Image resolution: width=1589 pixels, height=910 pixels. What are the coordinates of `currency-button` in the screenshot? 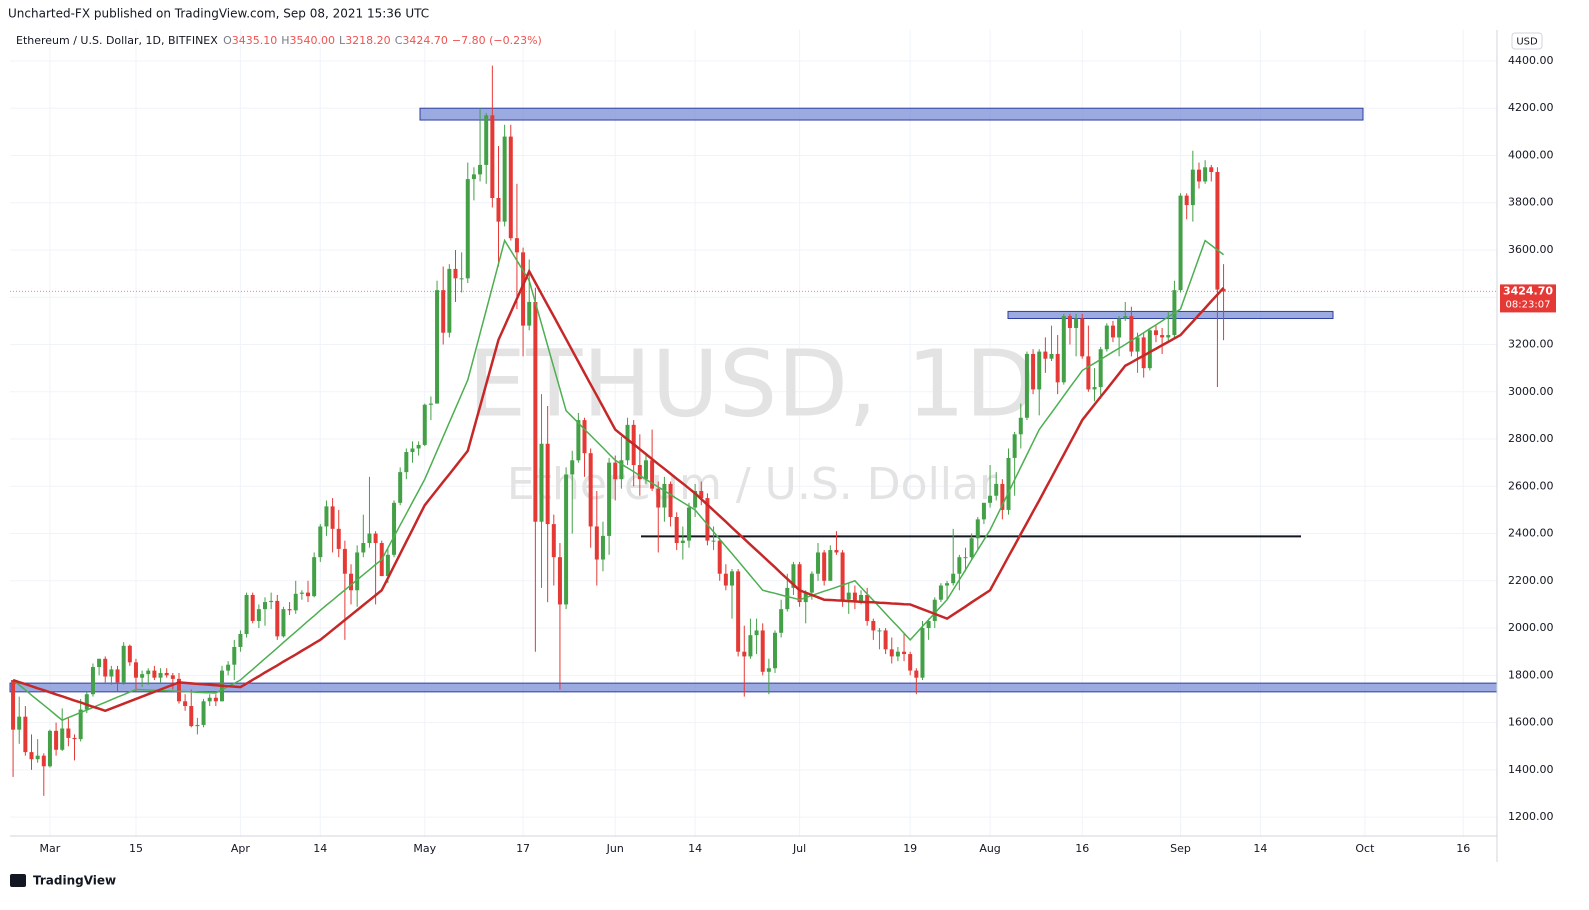 It's located at (1527, 41).